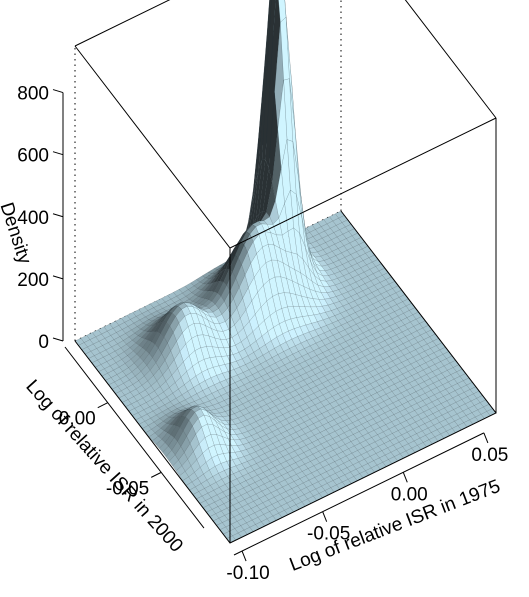 This screenshot has width=529, height=597. Describe the element at coordinates (328, 534) in the screenshot. I see `x-tick-label: -0.05` at that location.